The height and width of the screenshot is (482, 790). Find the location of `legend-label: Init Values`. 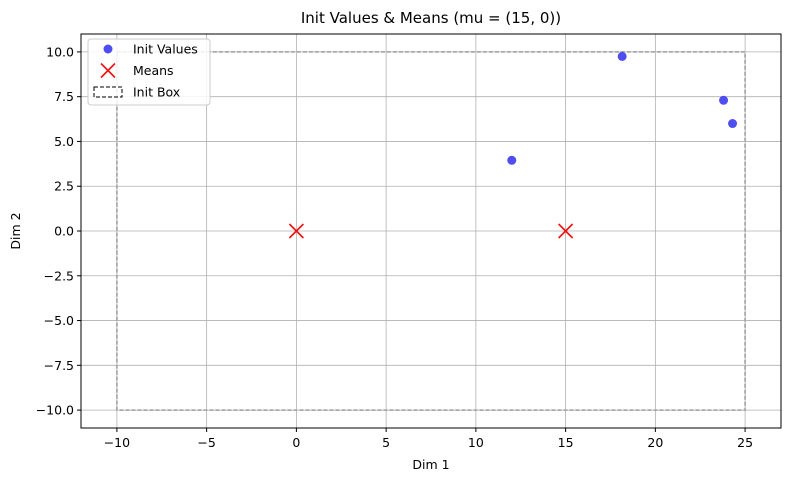

legend-label: Init Values is located at coordinates (165, 49).